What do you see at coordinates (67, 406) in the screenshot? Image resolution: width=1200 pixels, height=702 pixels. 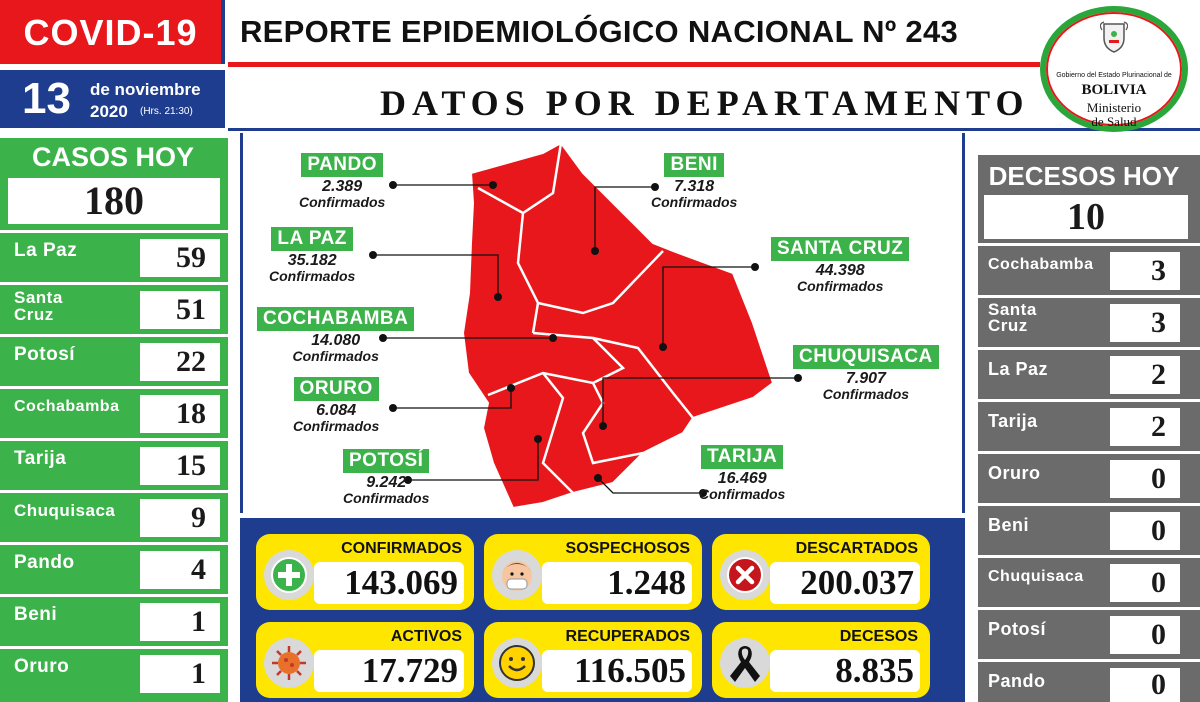 I see `casos-row-label: Cochabamba` at bounding box center [67, 406].